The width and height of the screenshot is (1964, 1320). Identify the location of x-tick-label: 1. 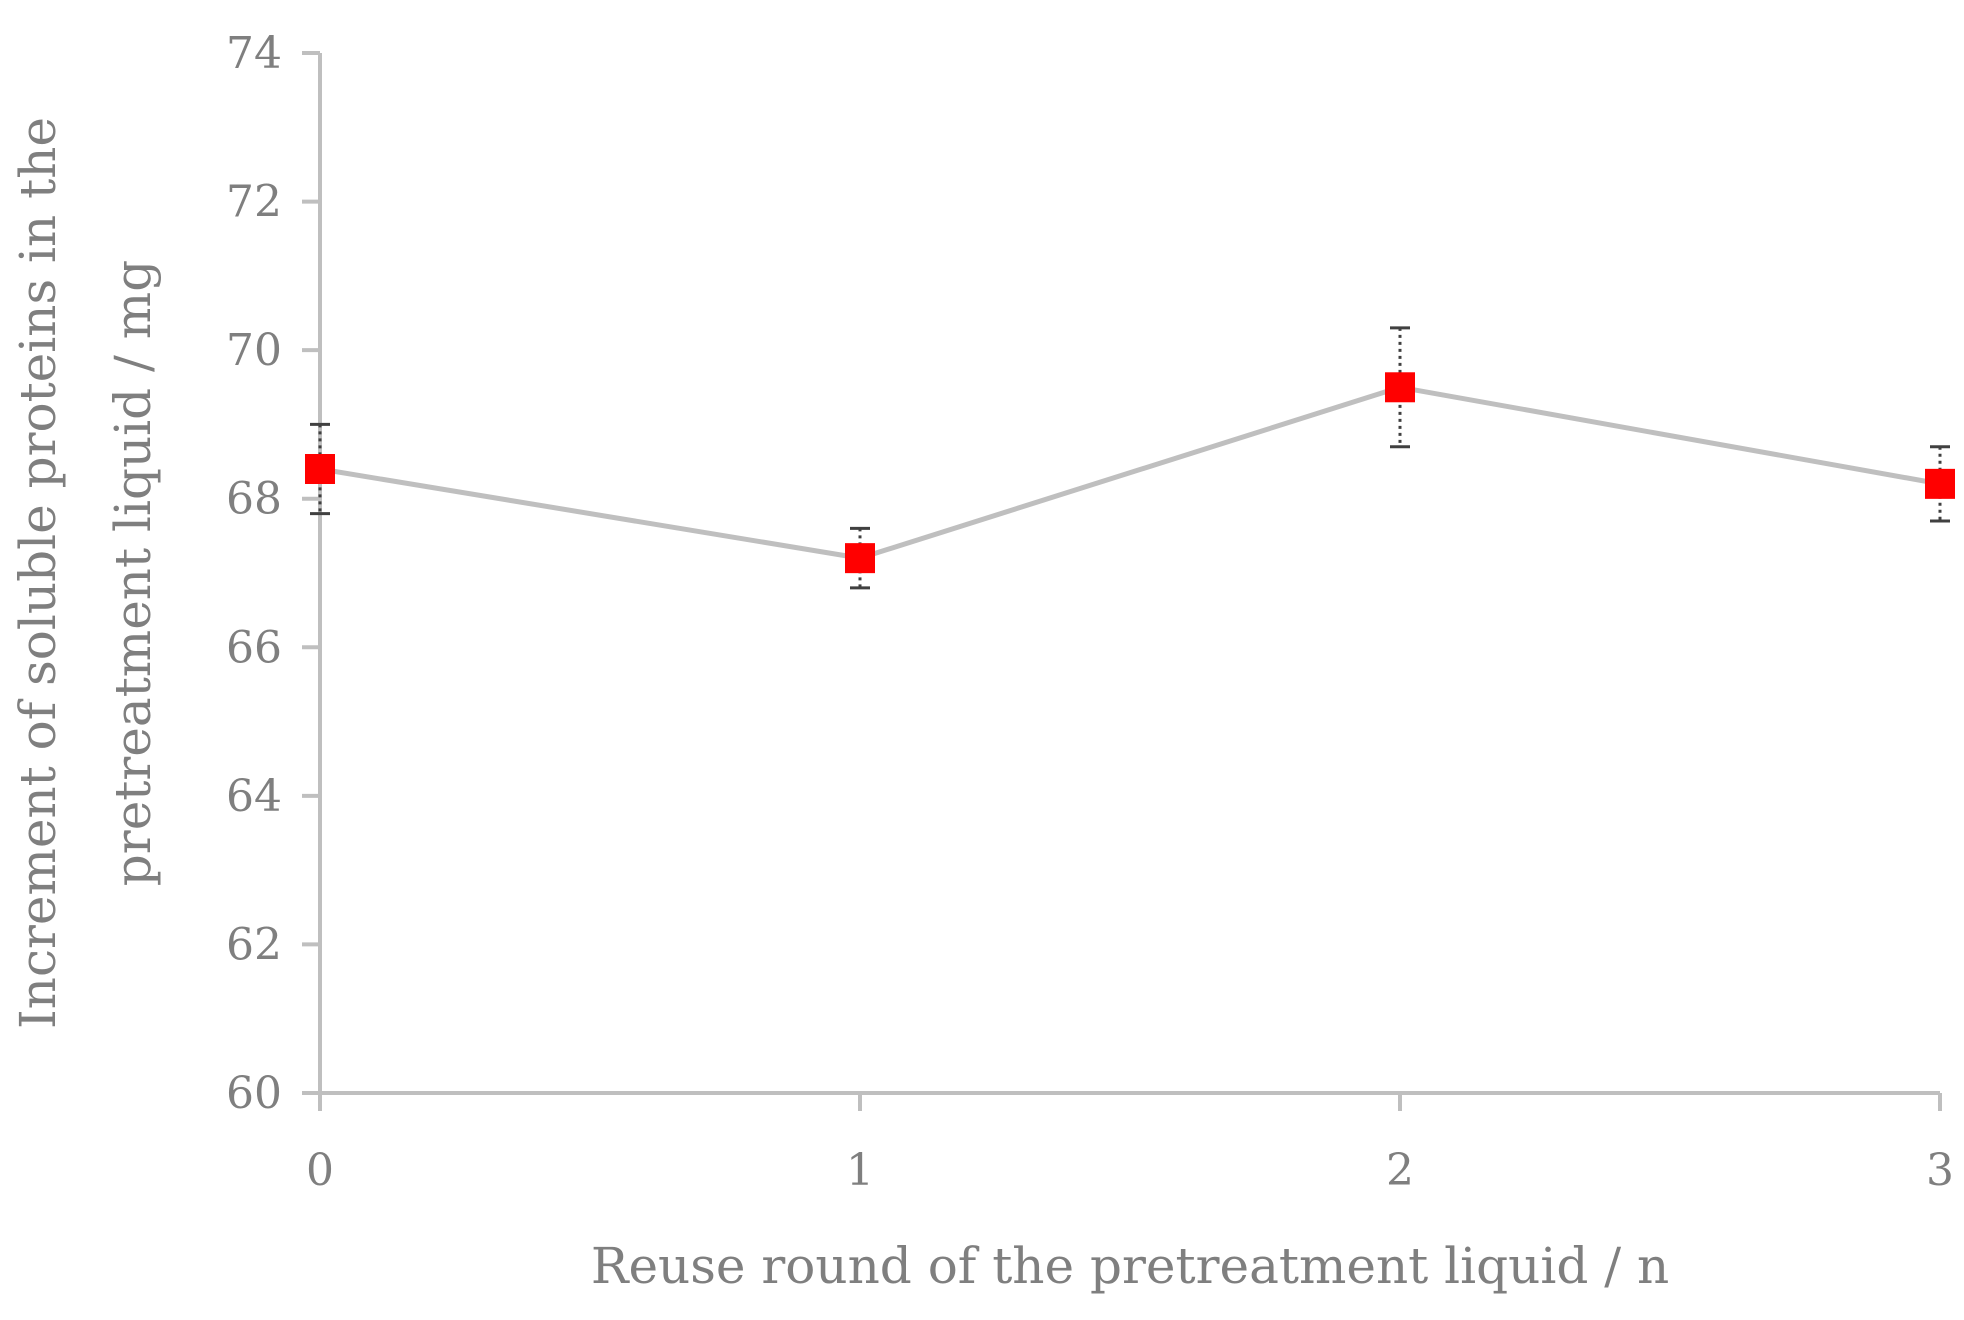
(860, 1170).